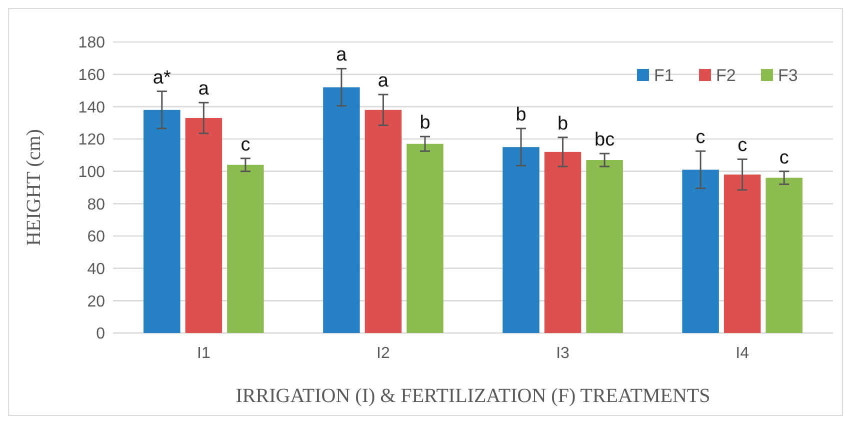  I want to click on y-tick-label: 140, so click(92, 107).